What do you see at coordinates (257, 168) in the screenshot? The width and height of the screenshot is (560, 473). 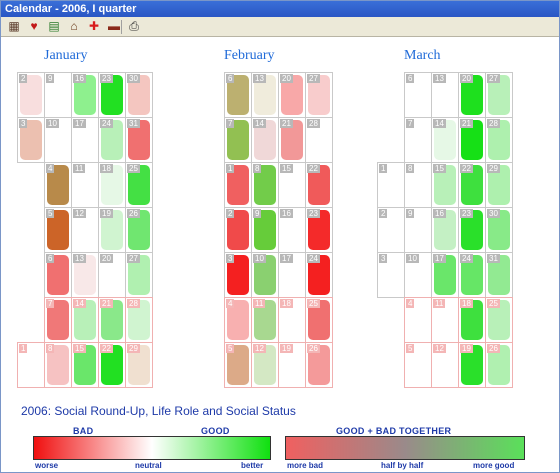 I see `day-number: 8` at bounding box center [257, 168].